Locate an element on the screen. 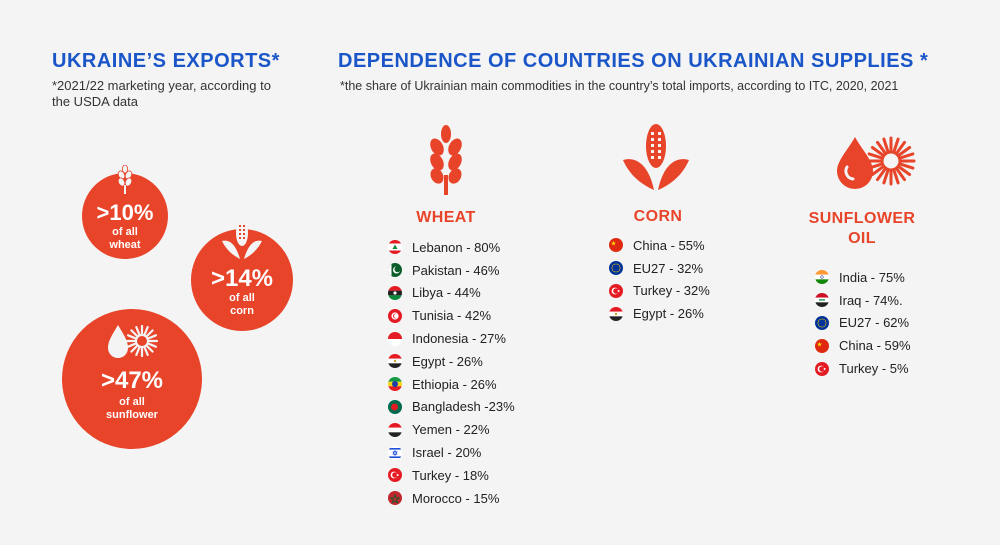 Image resolution: width=1000 pixels, height=545 pixels. country-row: Yemen - 22% is located at coordinates (451, 429).